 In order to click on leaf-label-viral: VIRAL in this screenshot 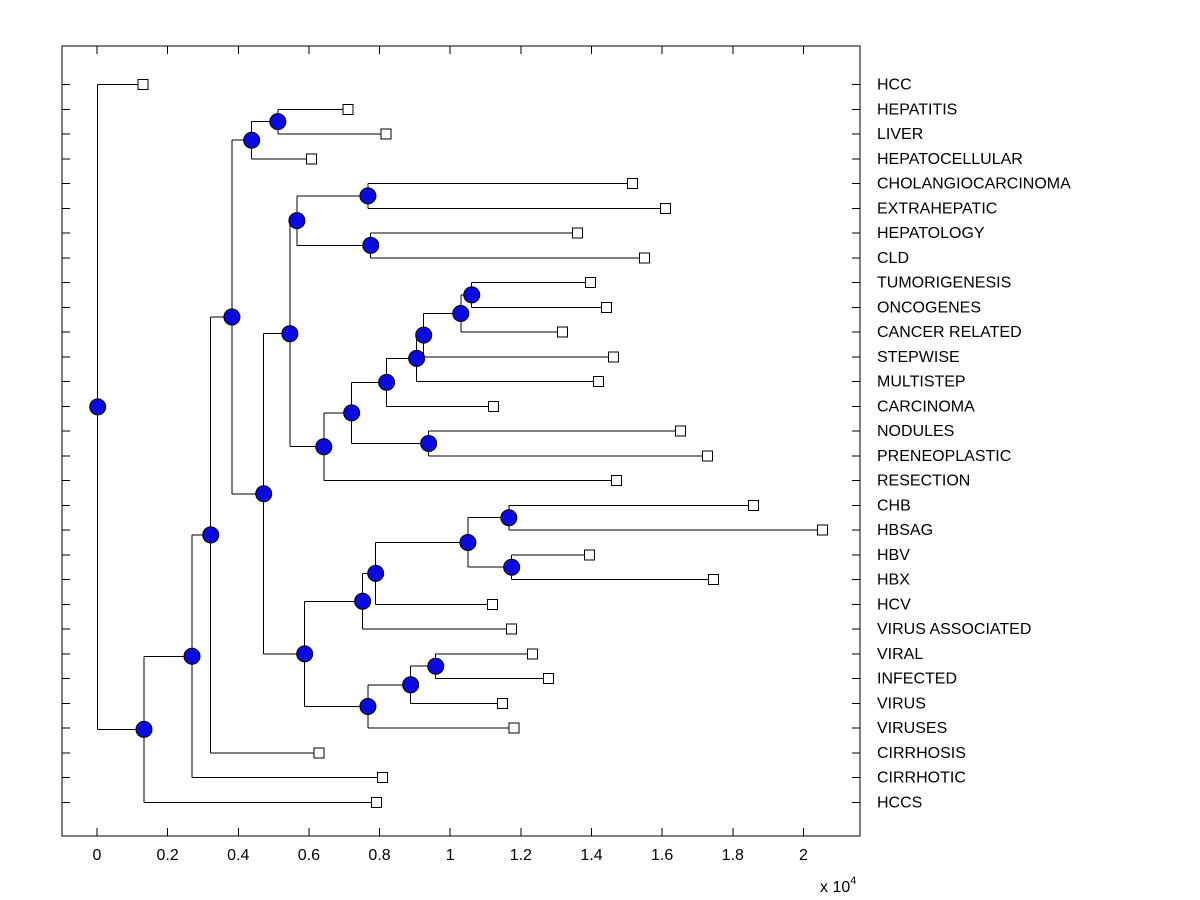, I will do `click(900, 654)`.